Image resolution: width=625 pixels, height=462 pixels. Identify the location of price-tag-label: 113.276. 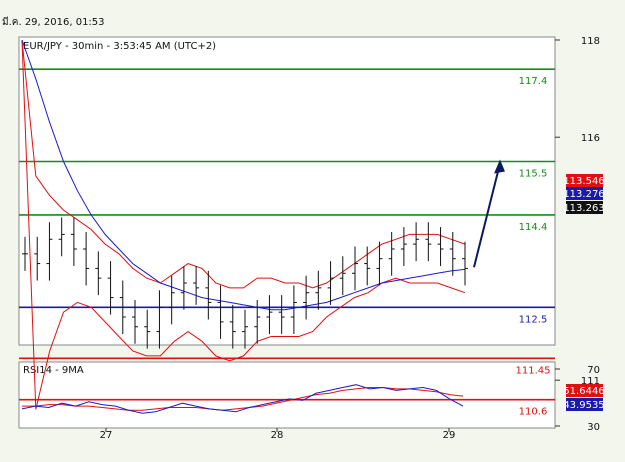
(583, 194).